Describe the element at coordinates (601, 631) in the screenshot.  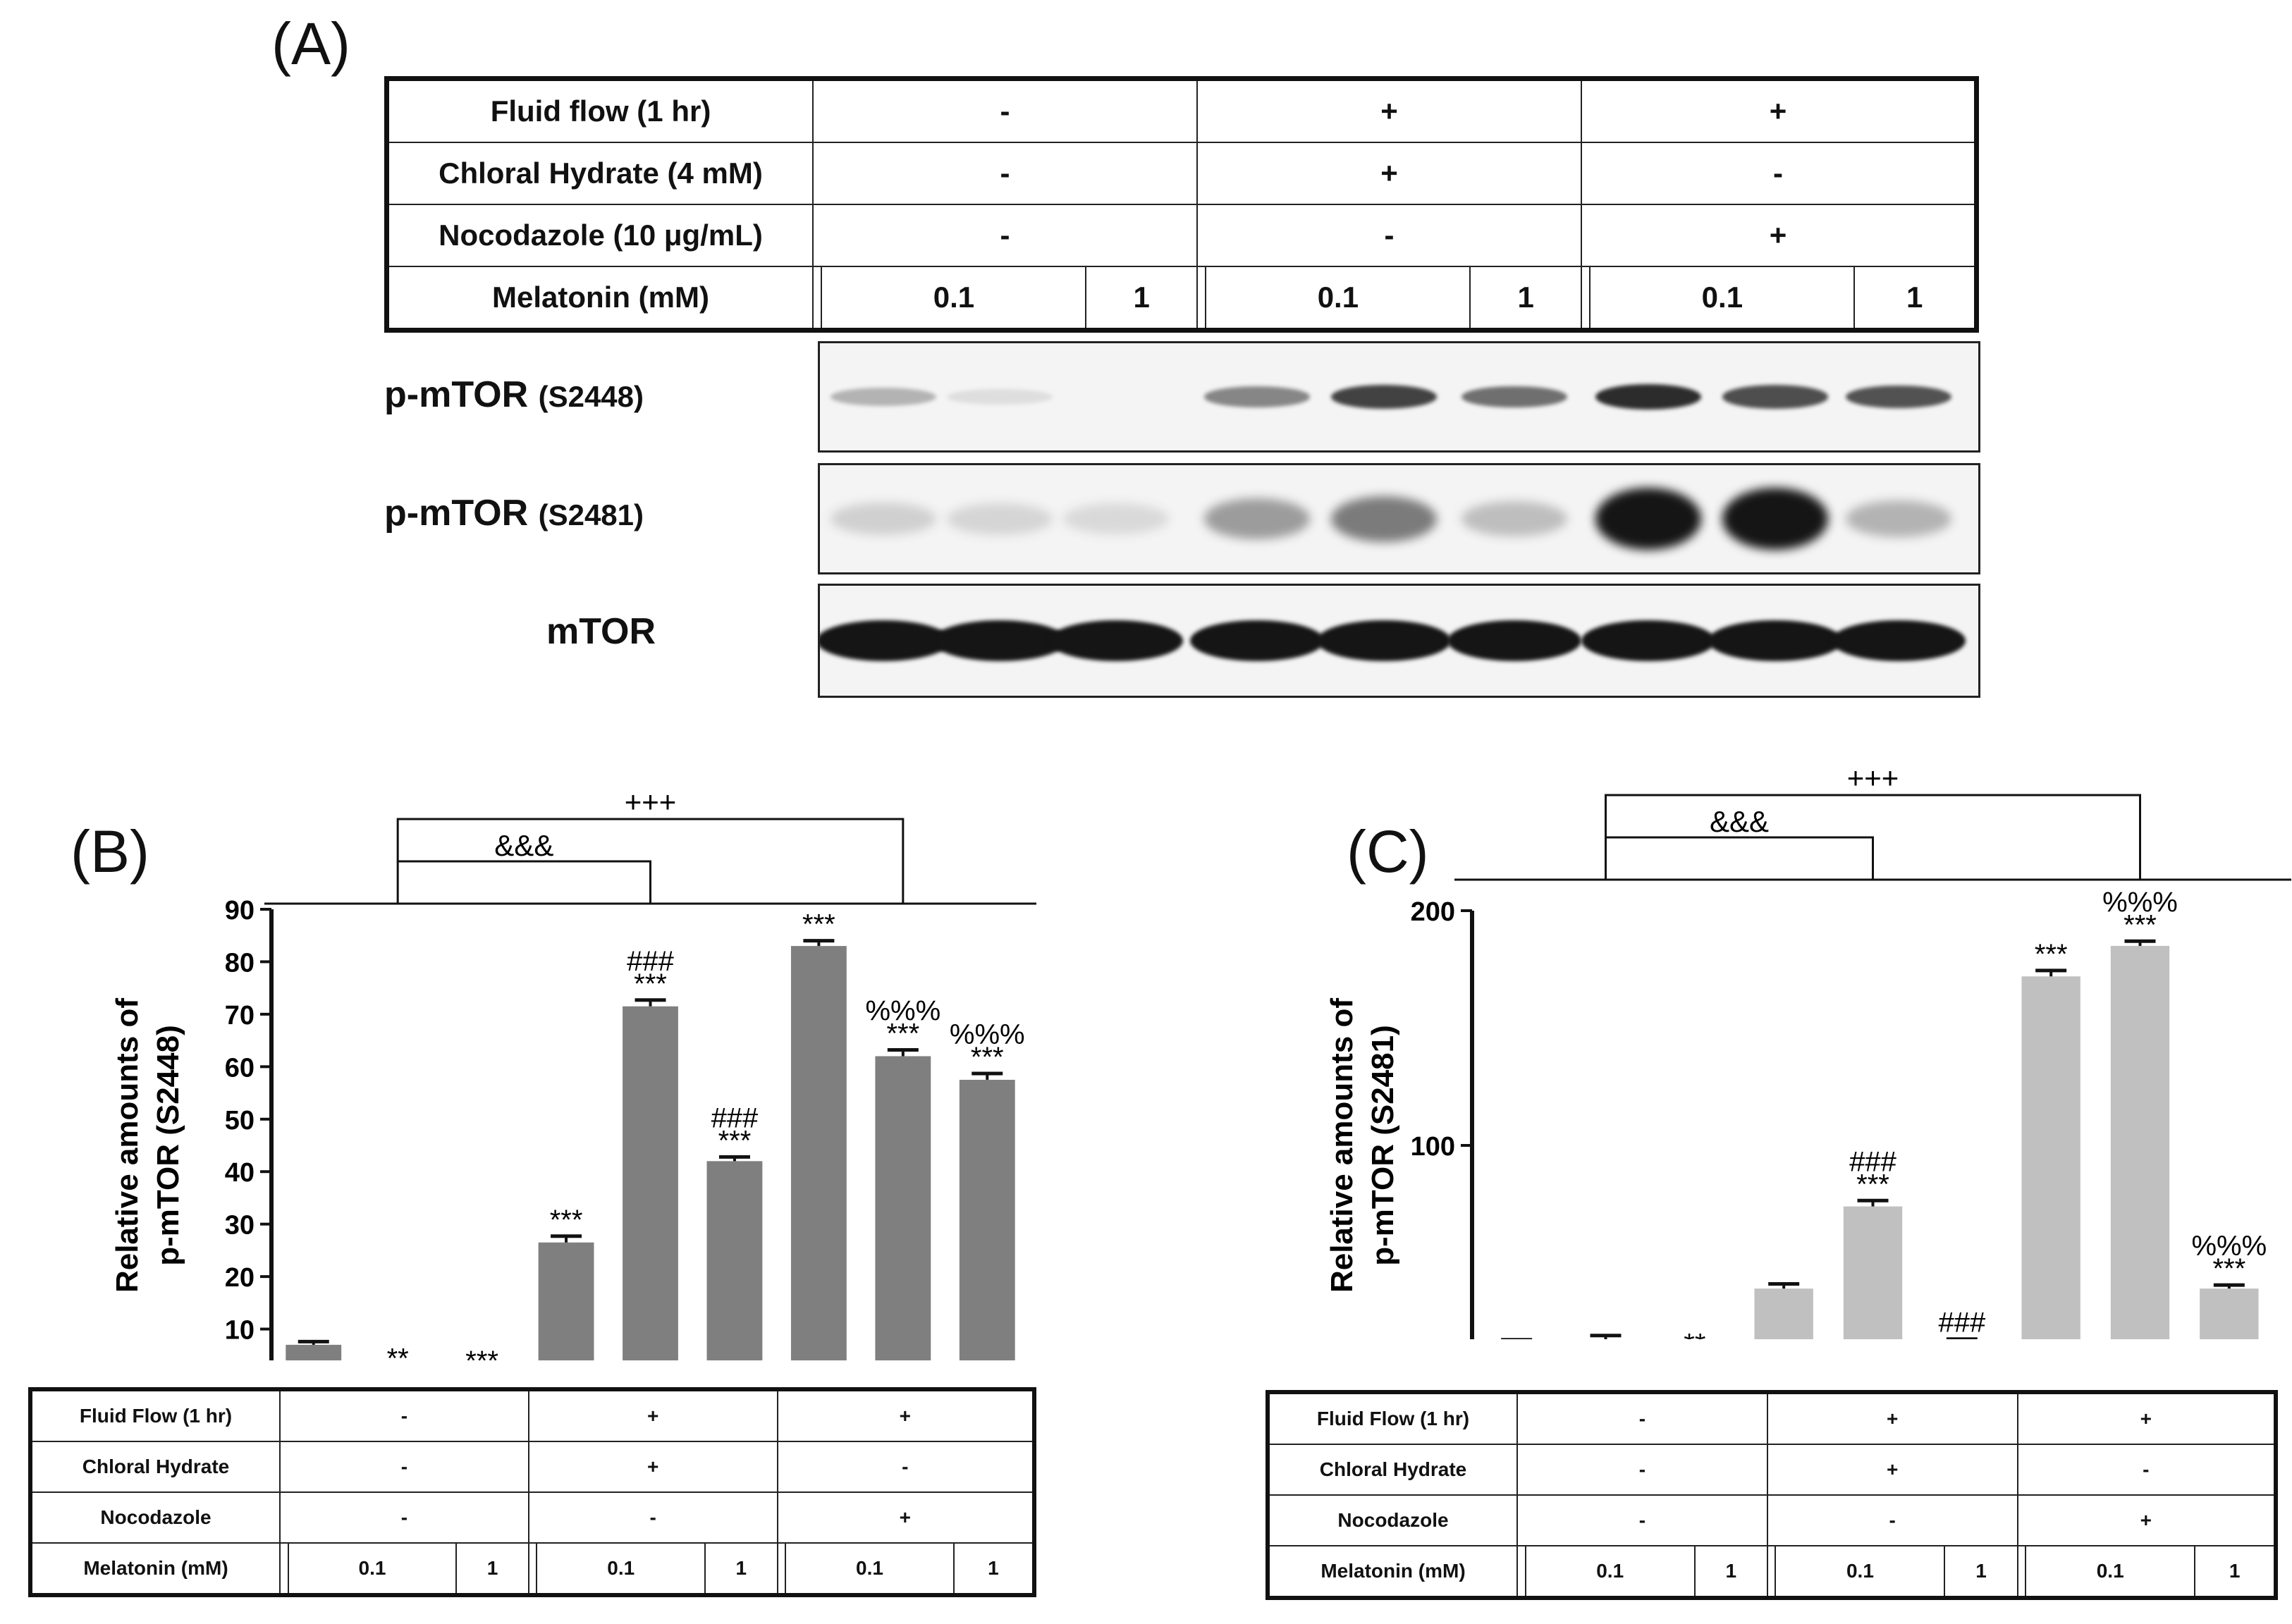
I see `blot-name: mTOR` at that location.